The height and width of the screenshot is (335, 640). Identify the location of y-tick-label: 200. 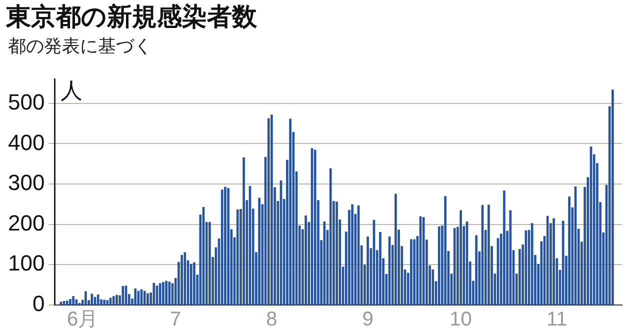
(26, 223).